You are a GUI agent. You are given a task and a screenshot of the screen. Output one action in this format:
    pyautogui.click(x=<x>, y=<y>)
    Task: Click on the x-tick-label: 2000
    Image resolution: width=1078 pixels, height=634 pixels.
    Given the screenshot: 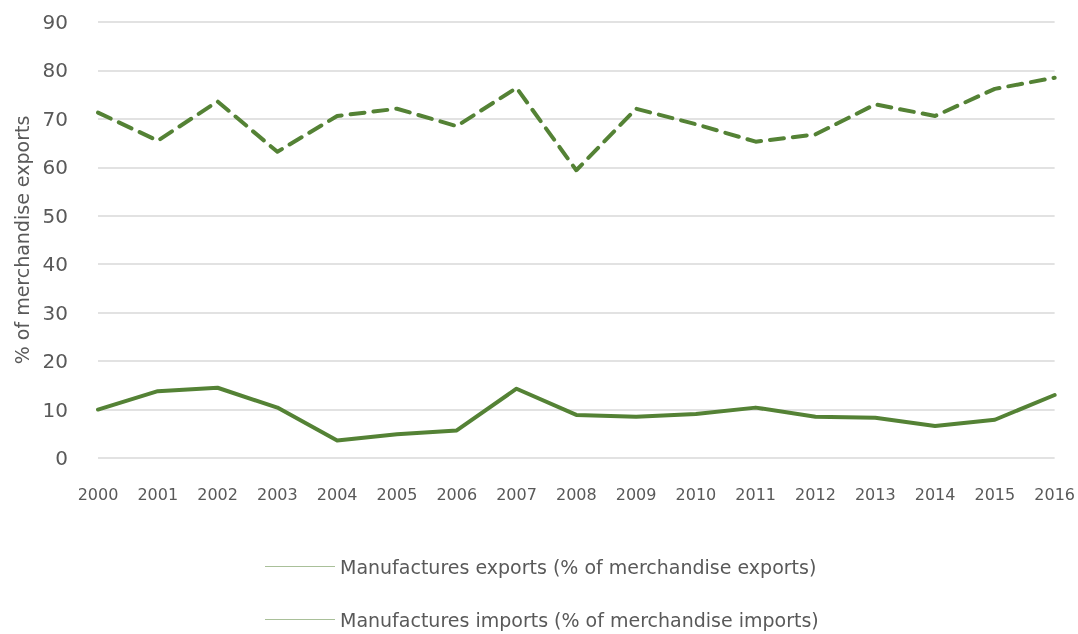 What is the action you would take?
    pyautogui.click(x=98, y=494)
    